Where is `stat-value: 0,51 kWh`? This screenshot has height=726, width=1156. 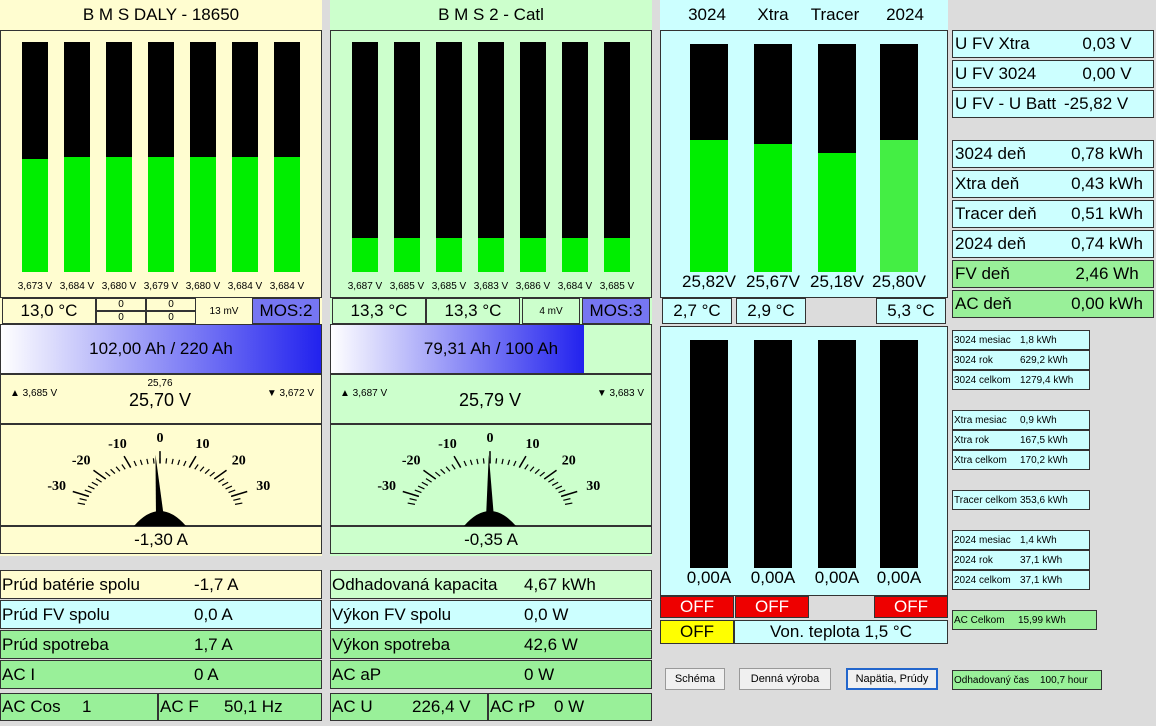 stat-value: 0,51 kWh is located at coordinates (1107, 213).